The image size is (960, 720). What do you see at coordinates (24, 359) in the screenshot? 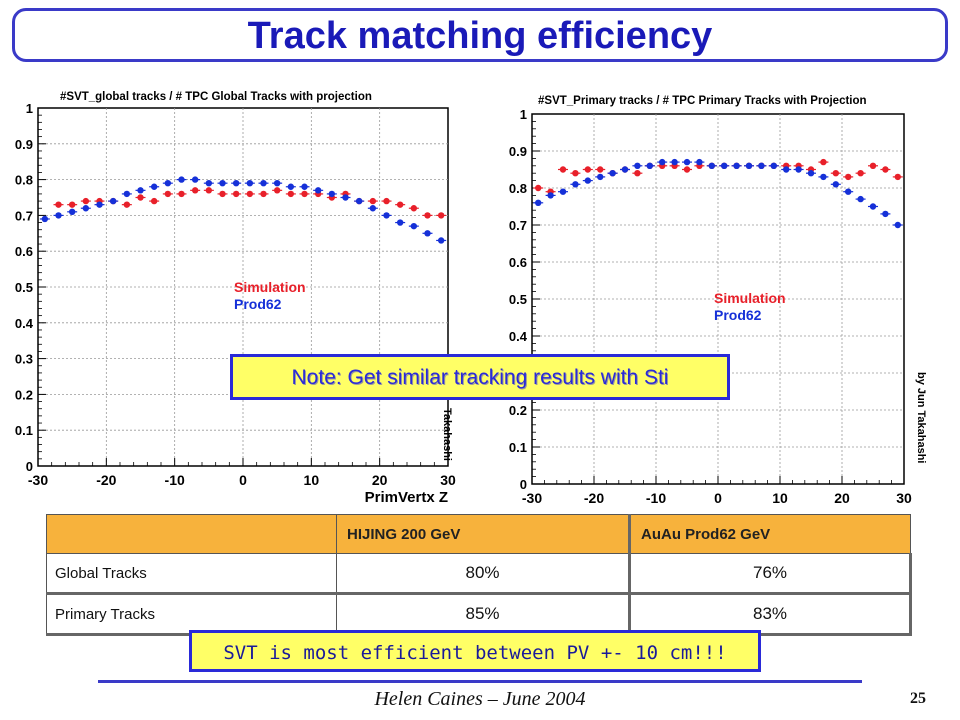
I see `y-tick-label: 0.3` at bounding box center [24, 359].